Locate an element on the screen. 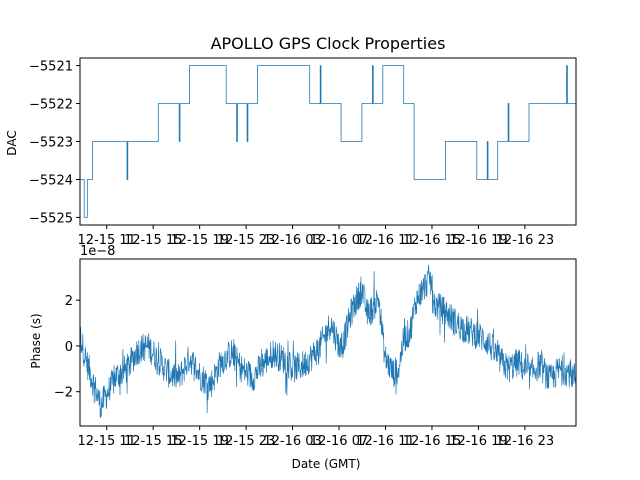 The height and width of the screenshot is (480, 640). phase-xtick-label: 12-15 11 is located at coordinates (106, 441).